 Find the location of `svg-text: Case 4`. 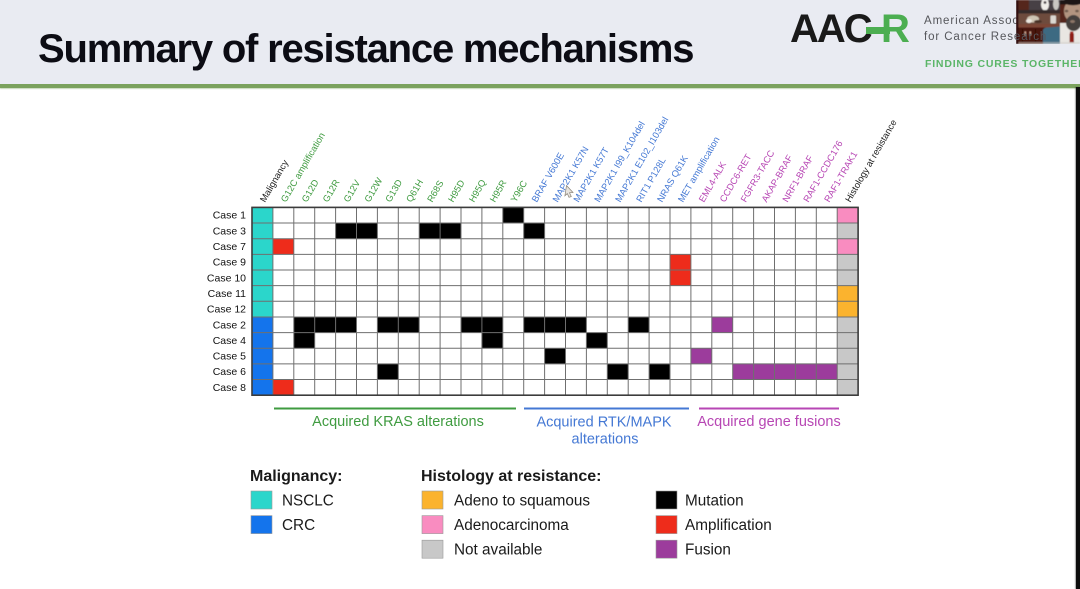

svg-text: Case 4 is located at coordinates (229, 341).